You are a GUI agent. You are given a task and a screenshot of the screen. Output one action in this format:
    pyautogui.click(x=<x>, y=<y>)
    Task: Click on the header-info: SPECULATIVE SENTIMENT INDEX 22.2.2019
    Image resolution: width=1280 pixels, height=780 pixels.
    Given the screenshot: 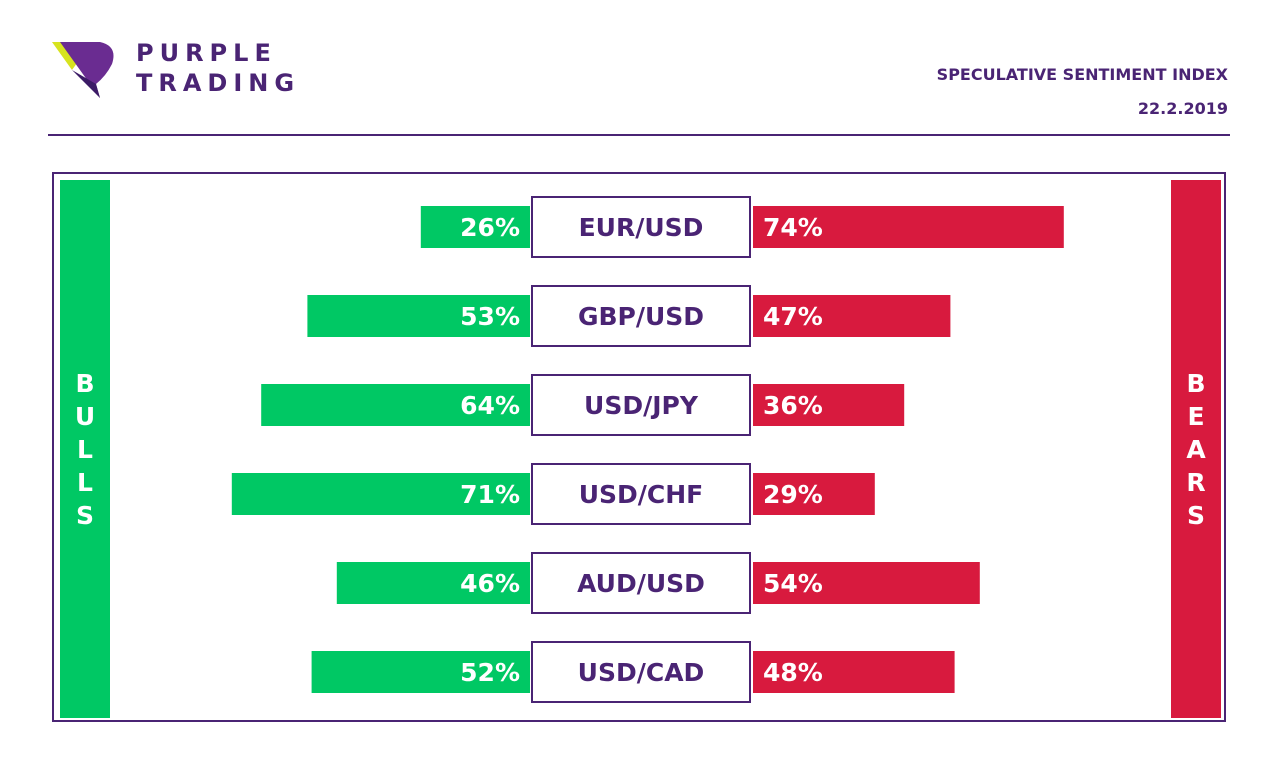 What is the action you would take?
    pyautogui.click(x=1082, y=92)
    